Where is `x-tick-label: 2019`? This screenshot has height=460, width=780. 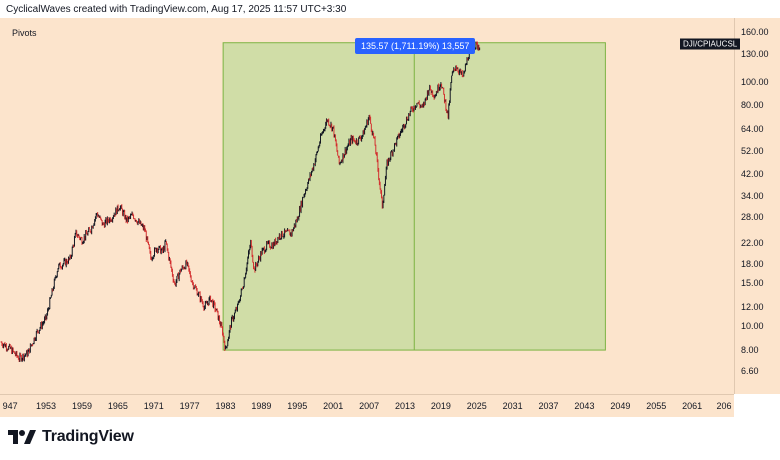 x-tick-label: 2019 is located at coordinates (440, 406).